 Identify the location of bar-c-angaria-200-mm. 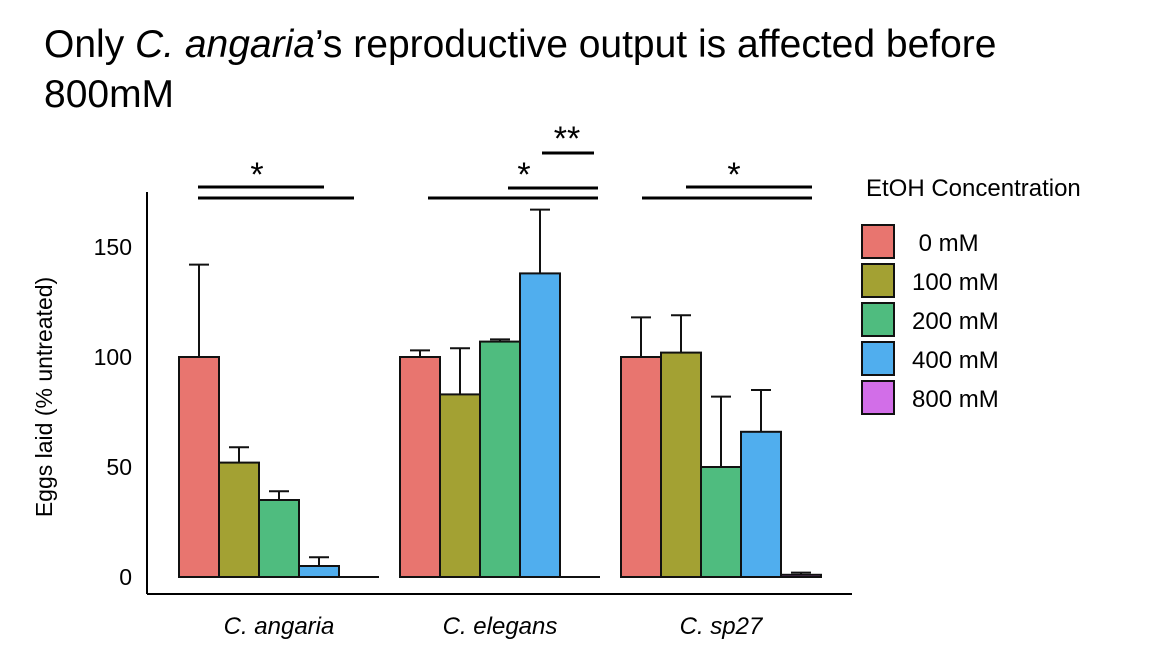
(279, 538).